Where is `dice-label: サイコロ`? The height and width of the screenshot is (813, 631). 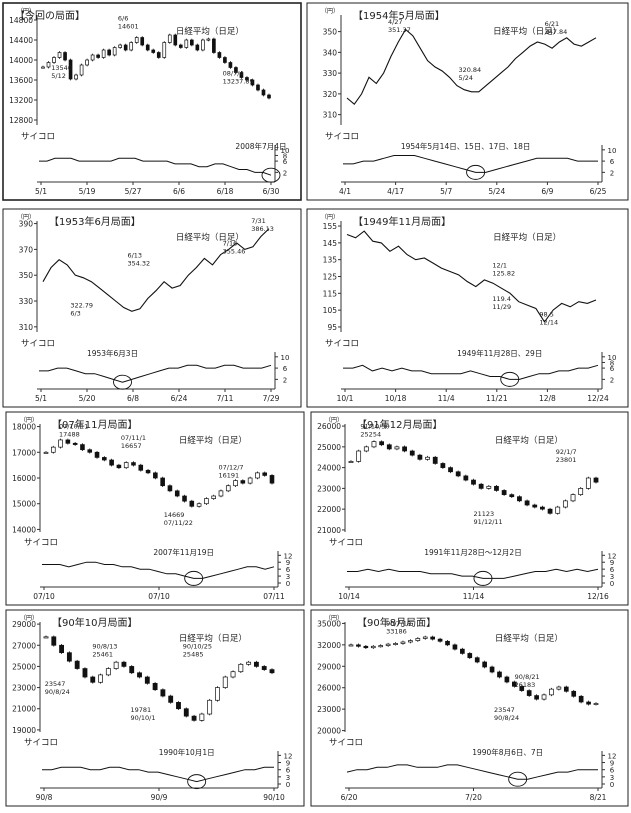 dice-label: サイコロ is located at coordinates (342, 137).